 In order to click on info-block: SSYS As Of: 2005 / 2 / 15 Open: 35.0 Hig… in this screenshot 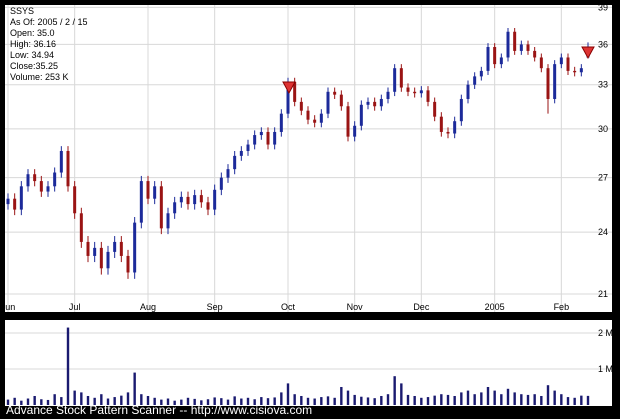, I will do `click(49, 44)`.